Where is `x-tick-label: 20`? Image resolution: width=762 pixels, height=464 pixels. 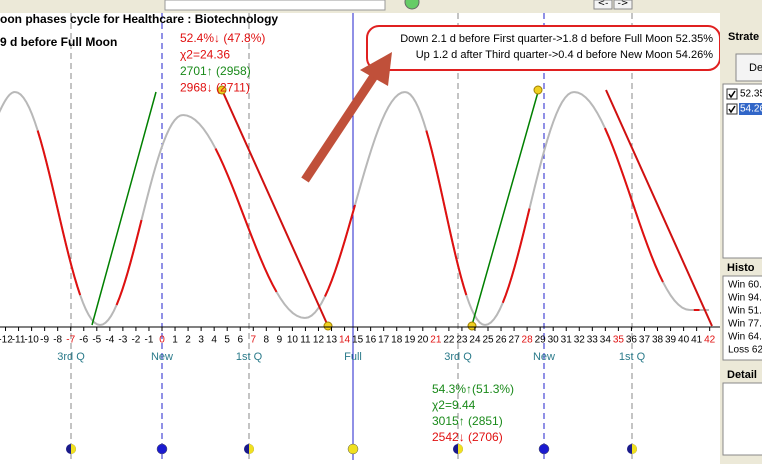
x-tick-label: 20 is located at coordinates (423, 340).